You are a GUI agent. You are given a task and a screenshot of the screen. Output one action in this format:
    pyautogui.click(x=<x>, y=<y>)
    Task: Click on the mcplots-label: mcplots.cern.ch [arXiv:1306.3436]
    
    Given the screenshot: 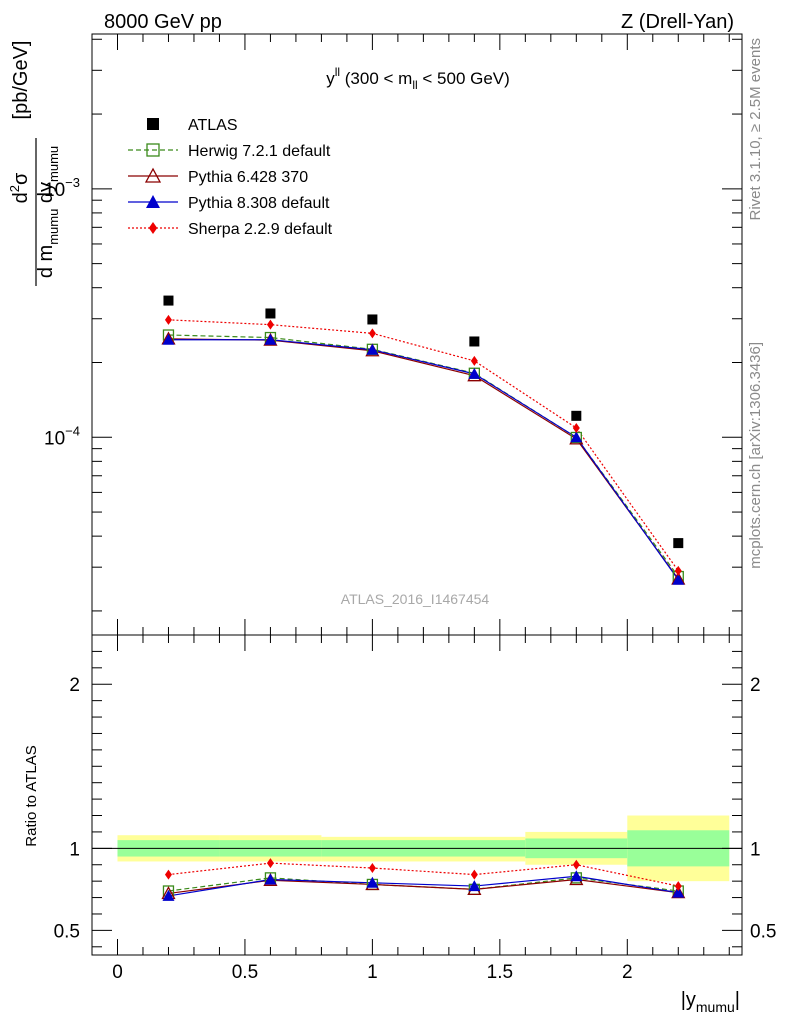 What is the action you would take?
    pyautogui.click(x=755, y=455)
    